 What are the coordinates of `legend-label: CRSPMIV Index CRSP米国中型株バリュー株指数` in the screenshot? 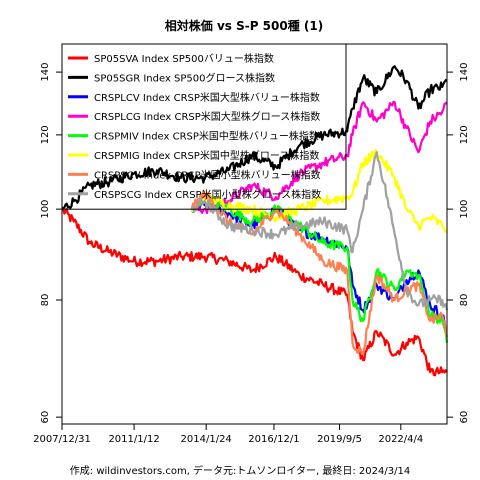 It's located at (206, 136).